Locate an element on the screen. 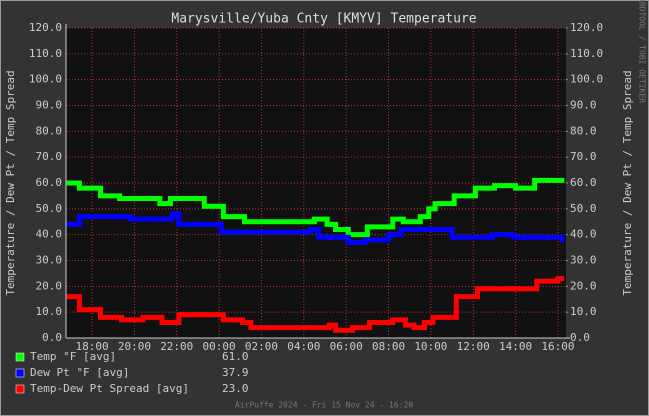 Image resolution: width=649 pixels, height=416 pixels. y2-tick-label: 120.0 is located at coordinates (586, 27).